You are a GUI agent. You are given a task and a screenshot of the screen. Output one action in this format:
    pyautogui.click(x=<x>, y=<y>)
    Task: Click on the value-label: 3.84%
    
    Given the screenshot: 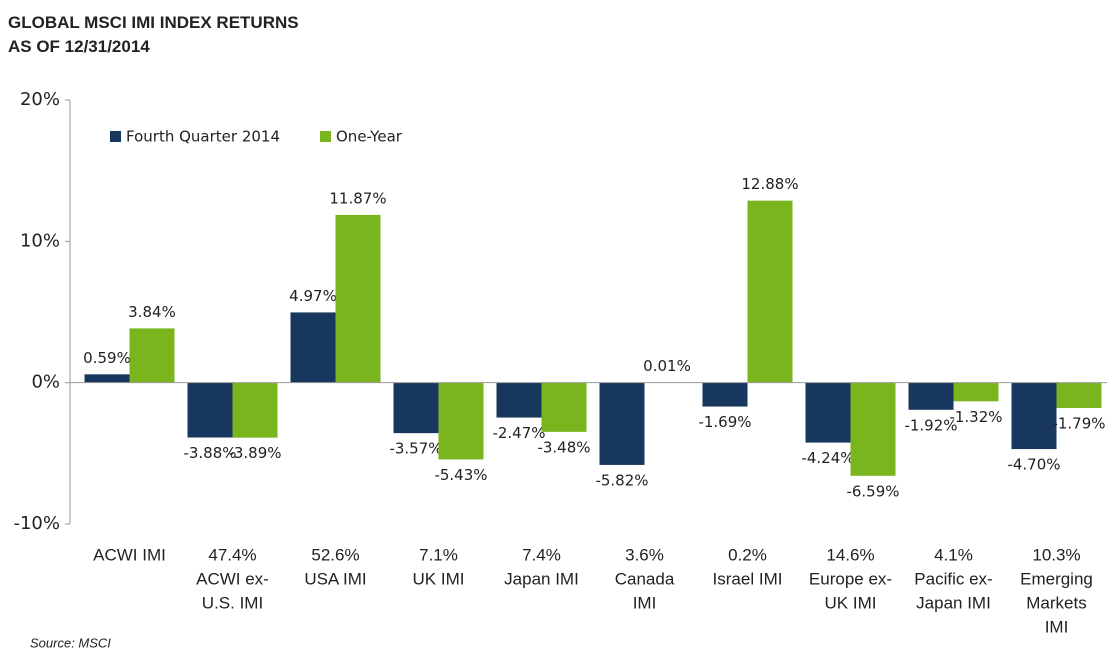 What is the action you would take?
    pyautogui.click(x=152, y=312)
    